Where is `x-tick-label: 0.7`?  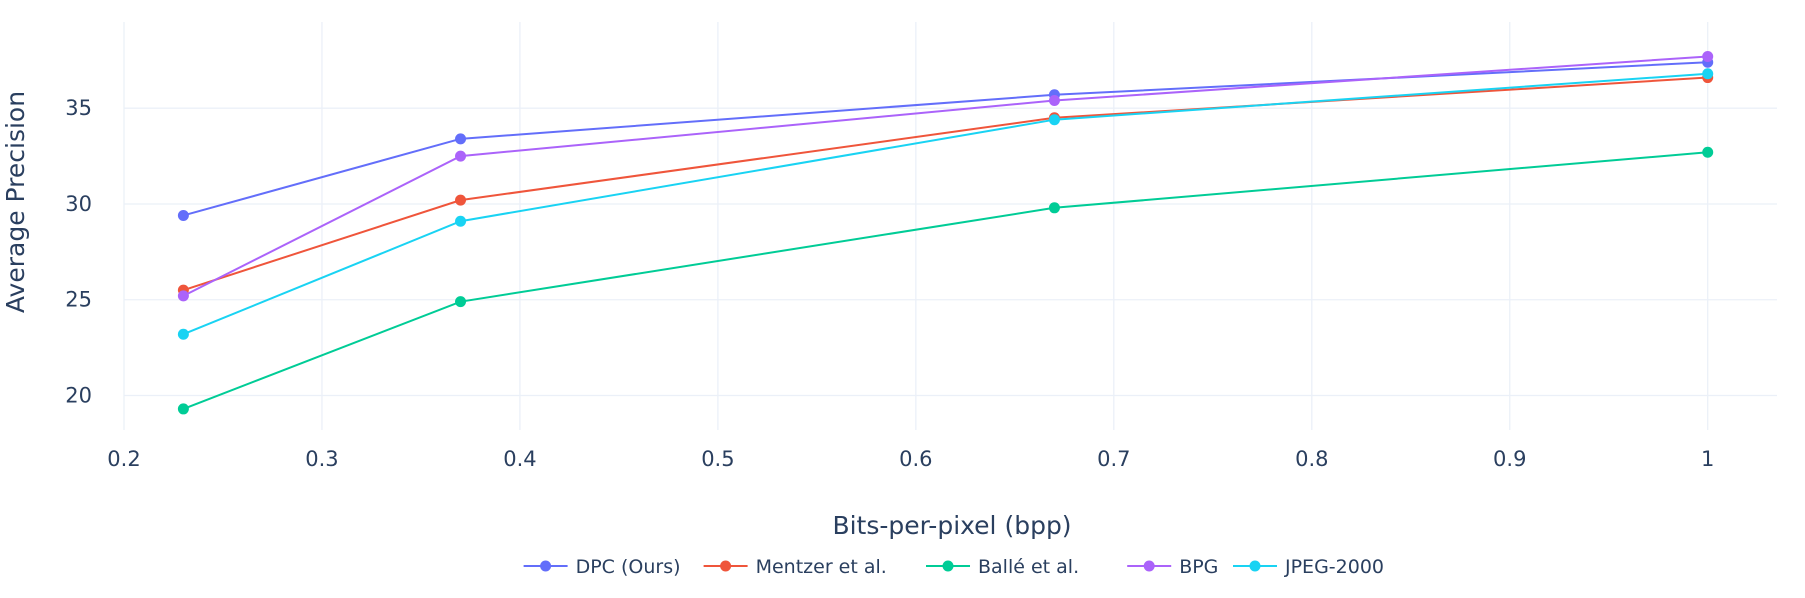
x-tick-label: 0.7 is located at coordinates (1113, 459).